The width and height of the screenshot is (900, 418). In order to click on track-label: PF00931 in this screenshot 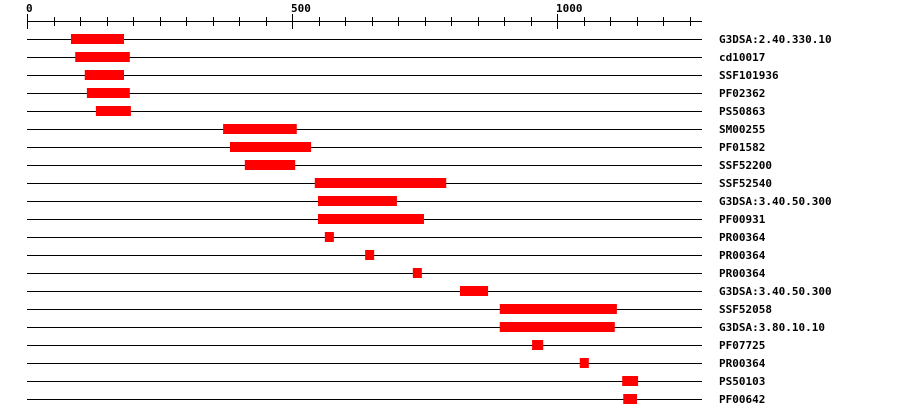, I will do `click(742, 219)`.